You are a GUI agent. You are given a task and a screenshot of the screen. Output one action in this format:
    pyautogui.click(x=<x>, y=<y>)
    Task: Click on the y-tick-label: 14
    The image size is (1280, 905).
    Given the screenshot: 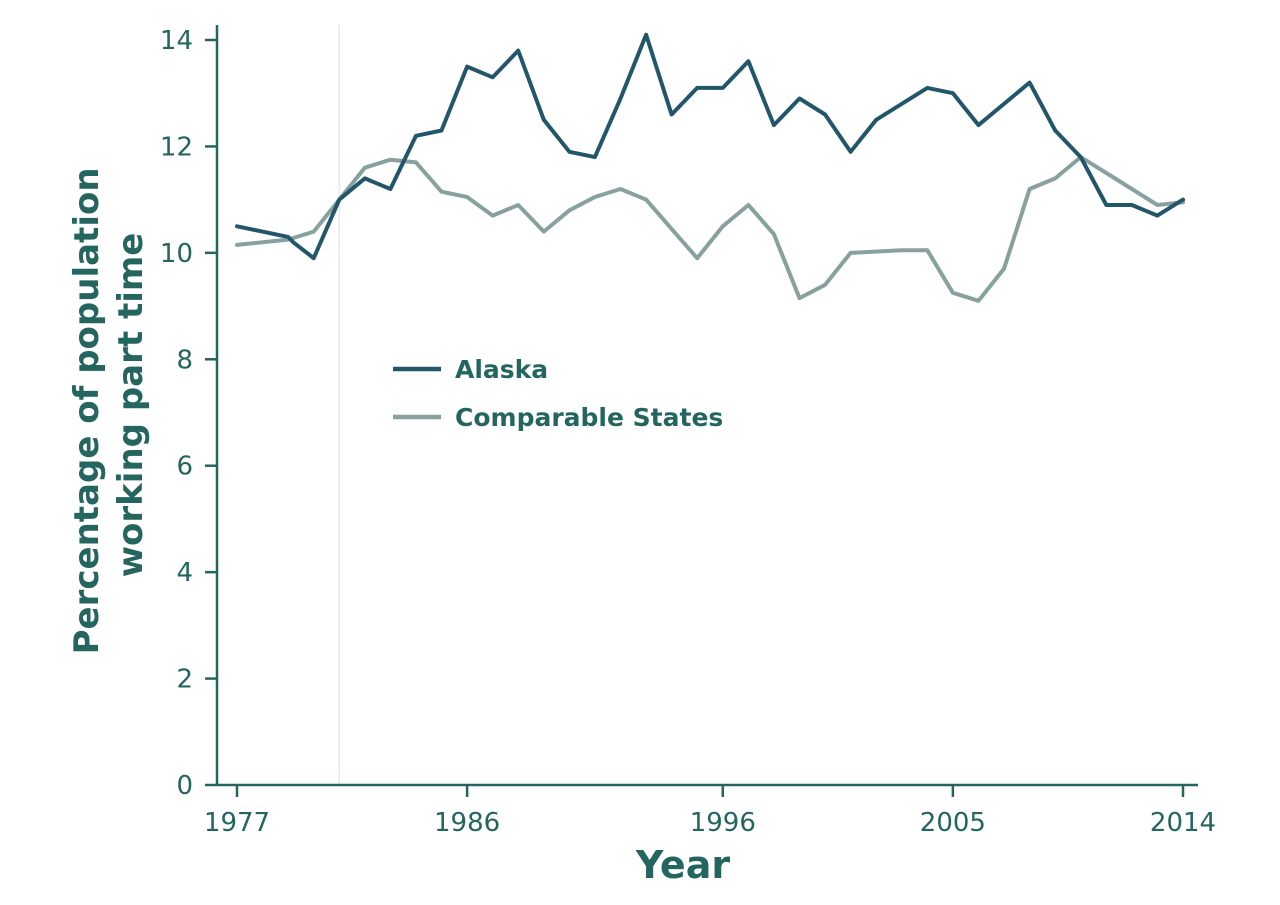 What is the action you would take?
    pyautogui.click(x=176, y=41)
    